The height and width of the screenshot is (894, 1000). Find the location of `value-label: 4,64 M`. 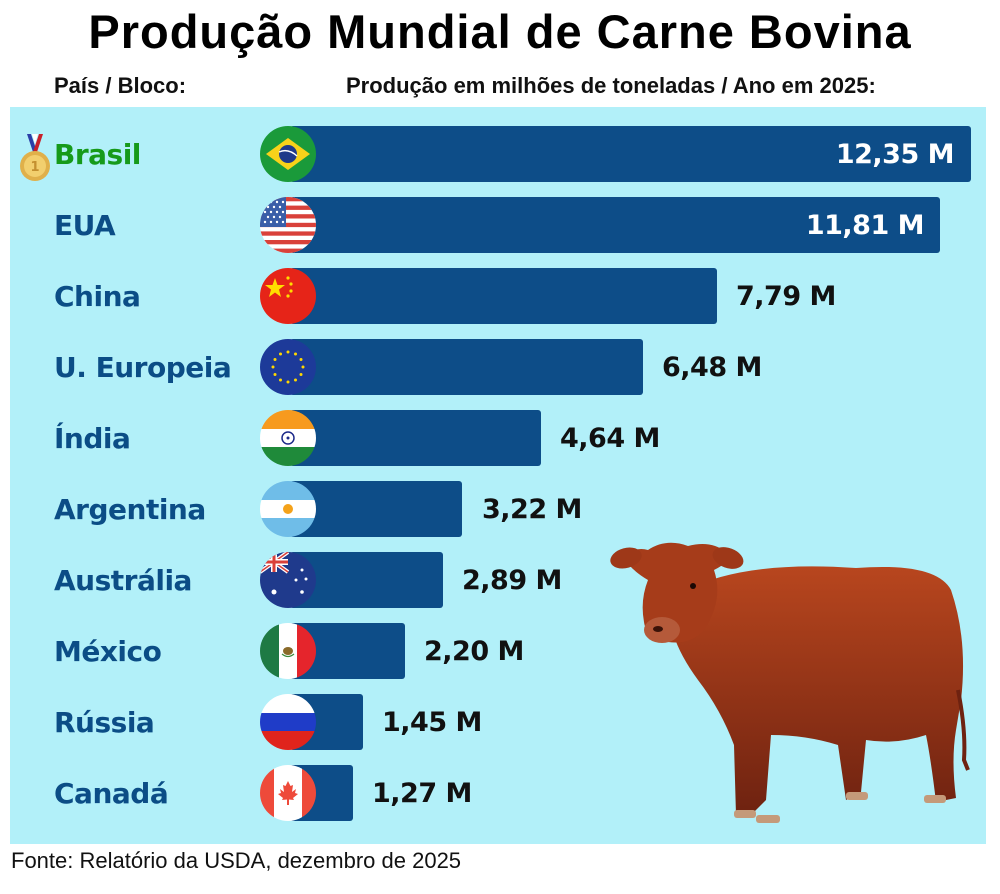

value-label: 4,64 M is located at coordinates (610, 438).